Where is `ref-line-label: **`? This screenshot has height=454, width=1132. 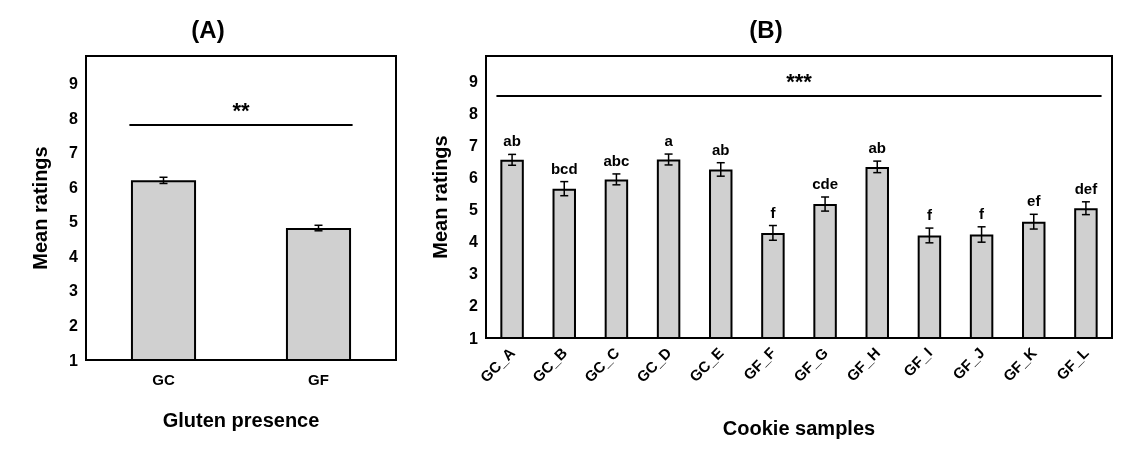
ref-line-label: ** is located at coordinates (241, 110).